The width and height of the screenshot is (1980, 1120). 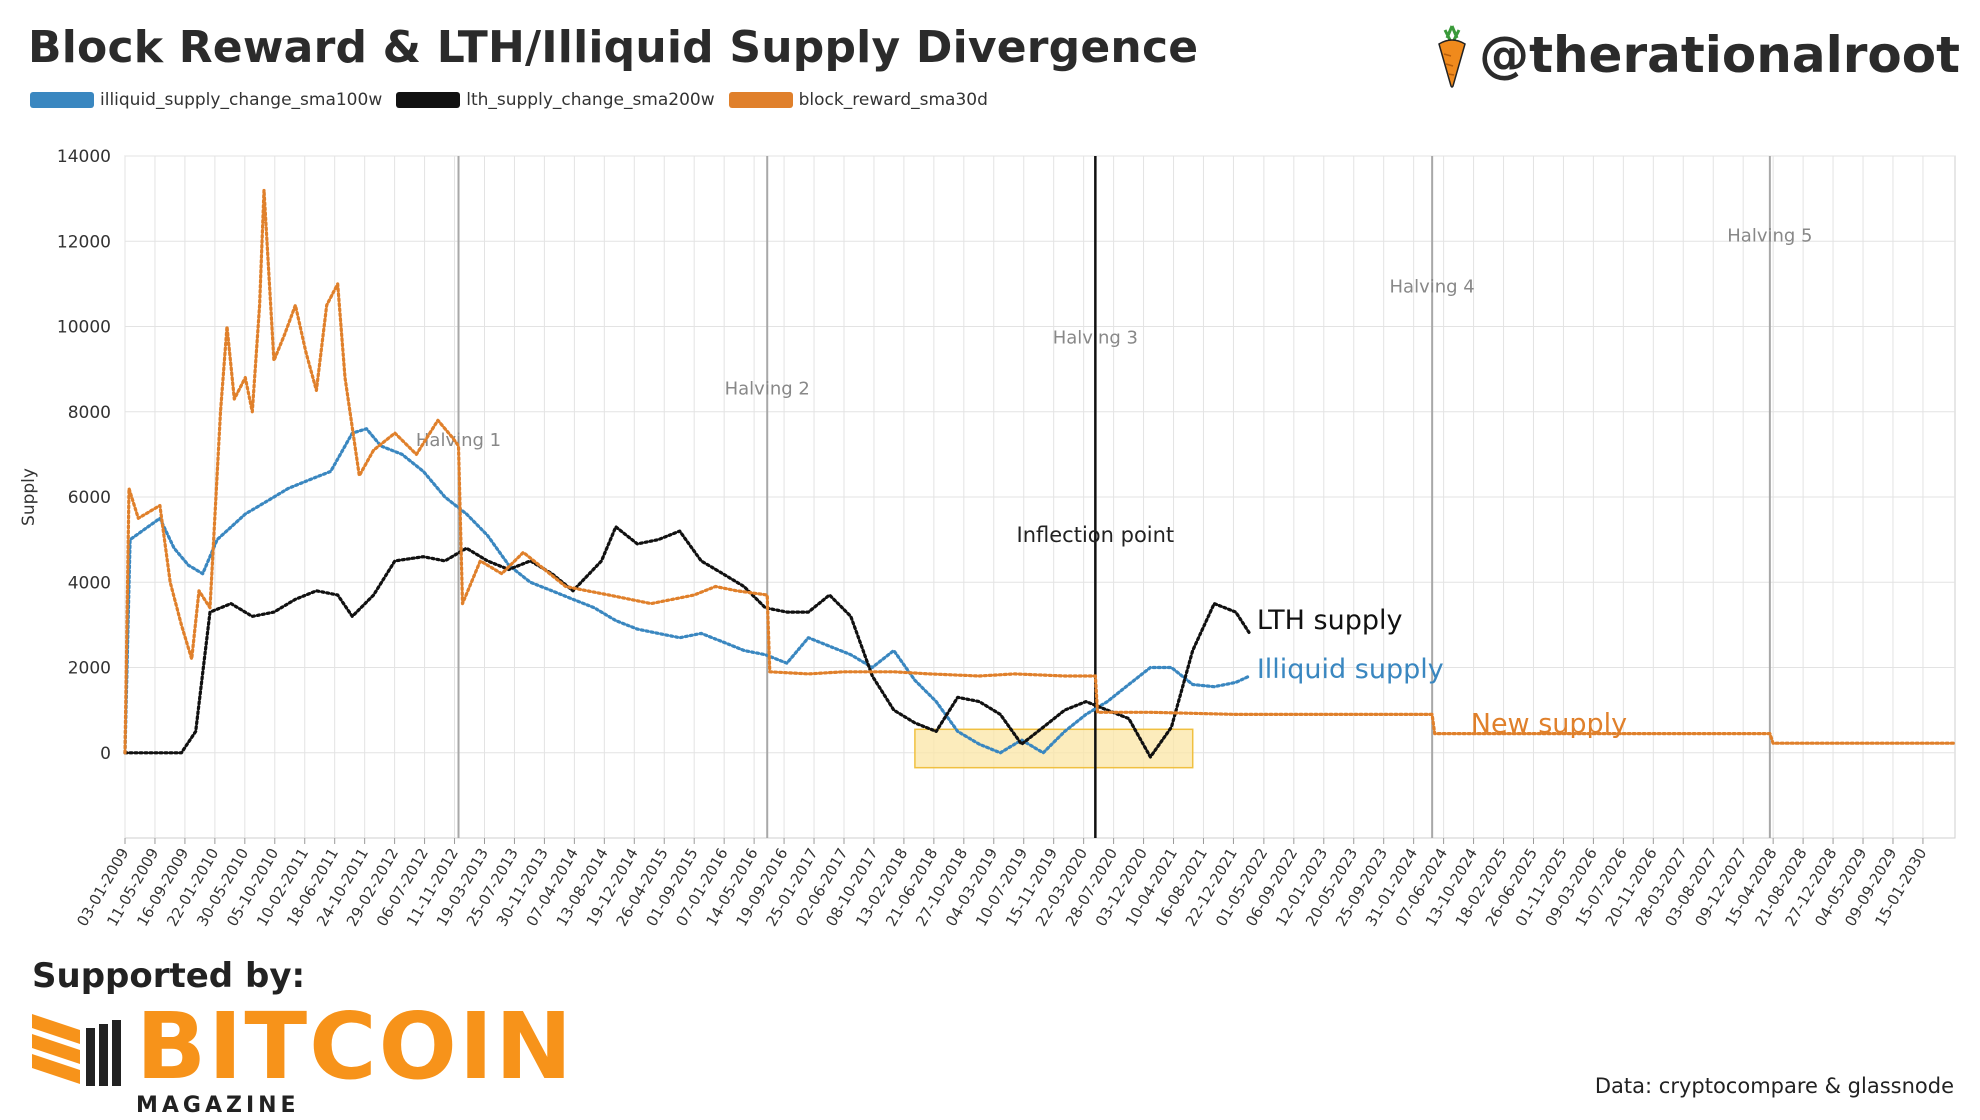 I want to click on bitcoin-magazine-logo: BITCOIN MAGAZINE, so click(x=302, y=1055).